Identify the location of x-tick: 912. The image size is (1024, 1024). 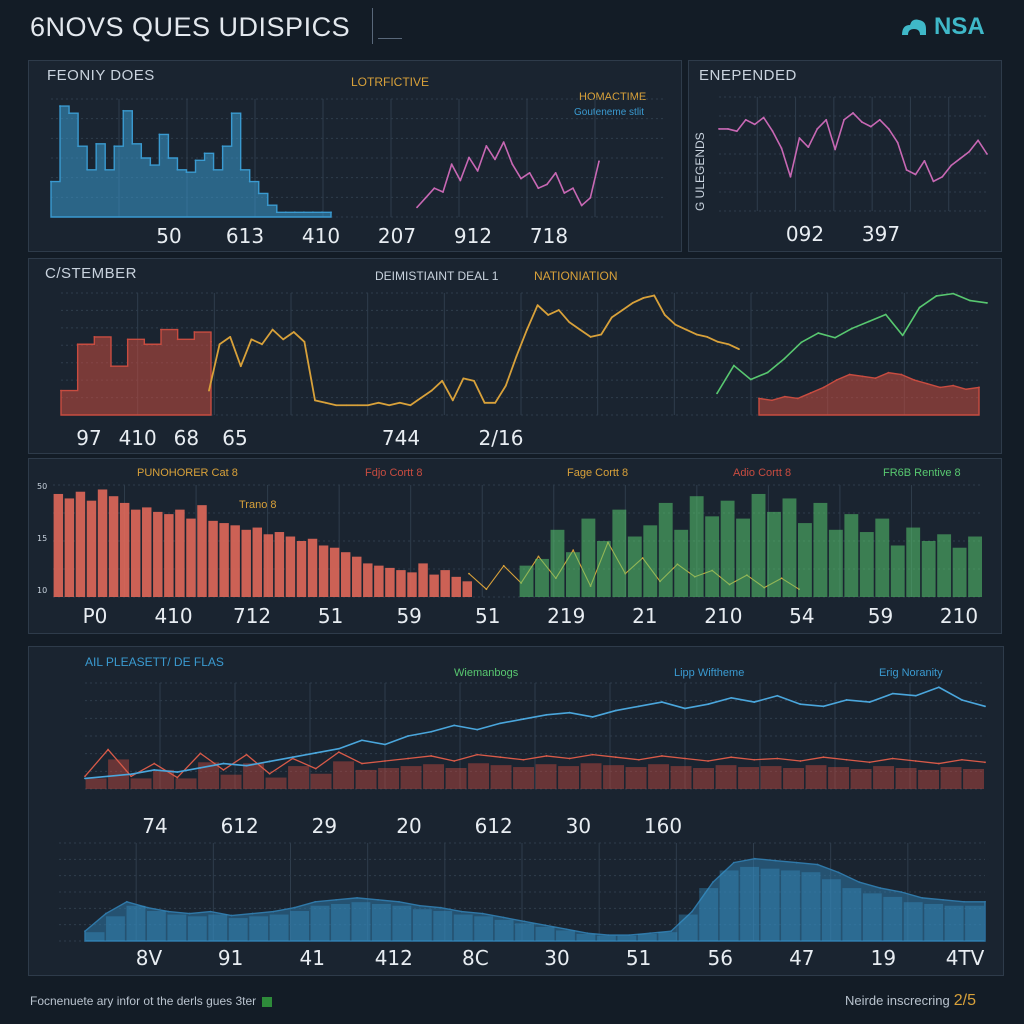
(473, 236).